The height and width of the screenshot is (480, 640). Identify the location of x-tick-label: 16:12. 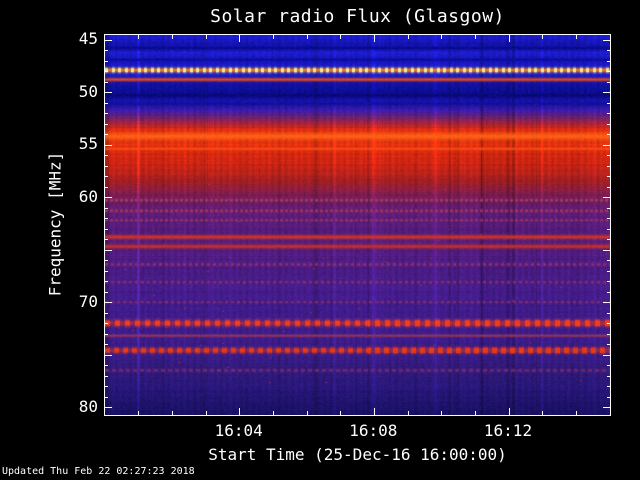
(508, 430).